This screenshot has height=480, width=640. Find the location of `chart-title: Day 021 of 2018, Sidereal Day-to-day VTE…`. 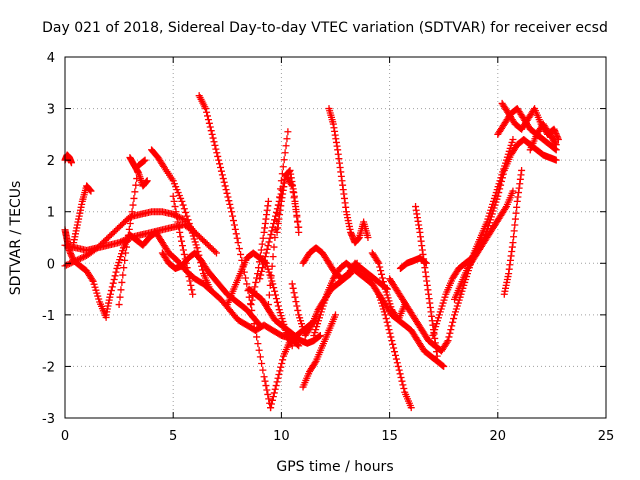

chart-title: Day 021 of 2018, Sidereal Day-to-day VTE… is located at coordinates (325, 28).